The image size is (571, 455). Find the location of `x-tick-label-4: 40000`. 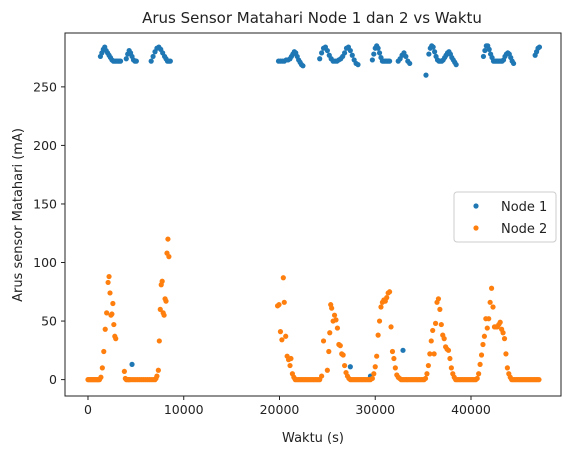

x-tick-label-4: 40000 is located at coordinates (471, 409).